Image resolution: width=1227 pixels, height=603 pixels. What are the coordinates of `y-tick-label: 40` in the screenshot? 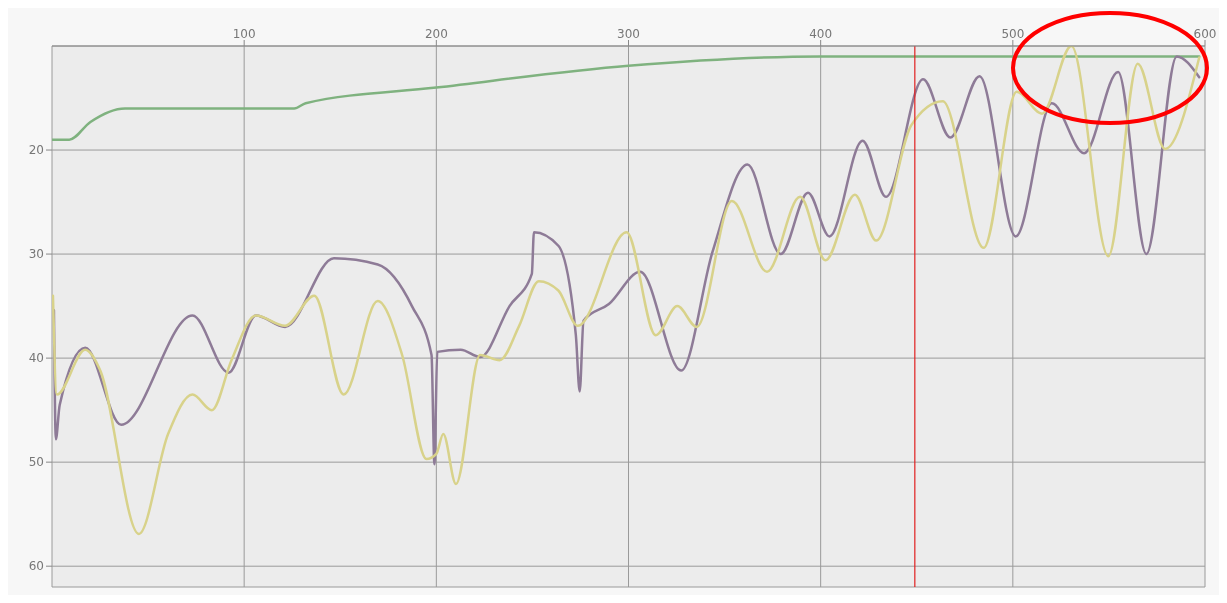 It's located at (36, 358).